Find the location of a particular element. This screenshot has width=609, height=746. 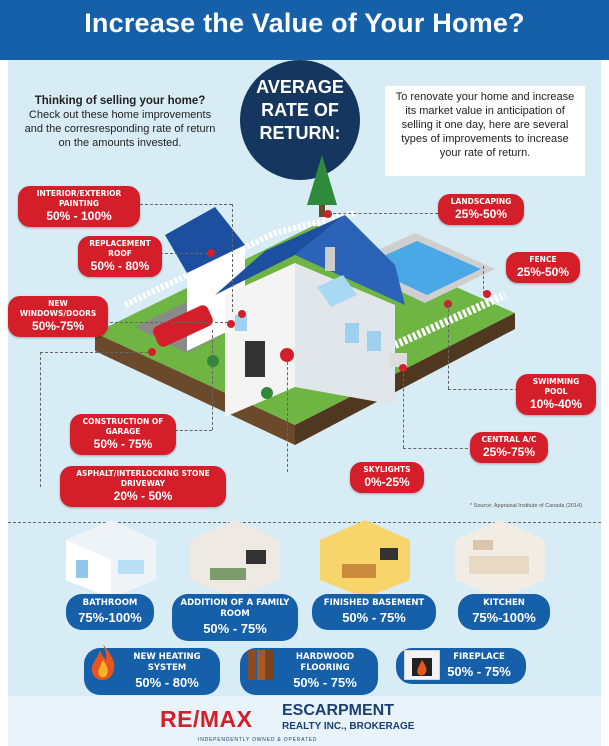

fireplace-icon is located at coordinates (422, 665).